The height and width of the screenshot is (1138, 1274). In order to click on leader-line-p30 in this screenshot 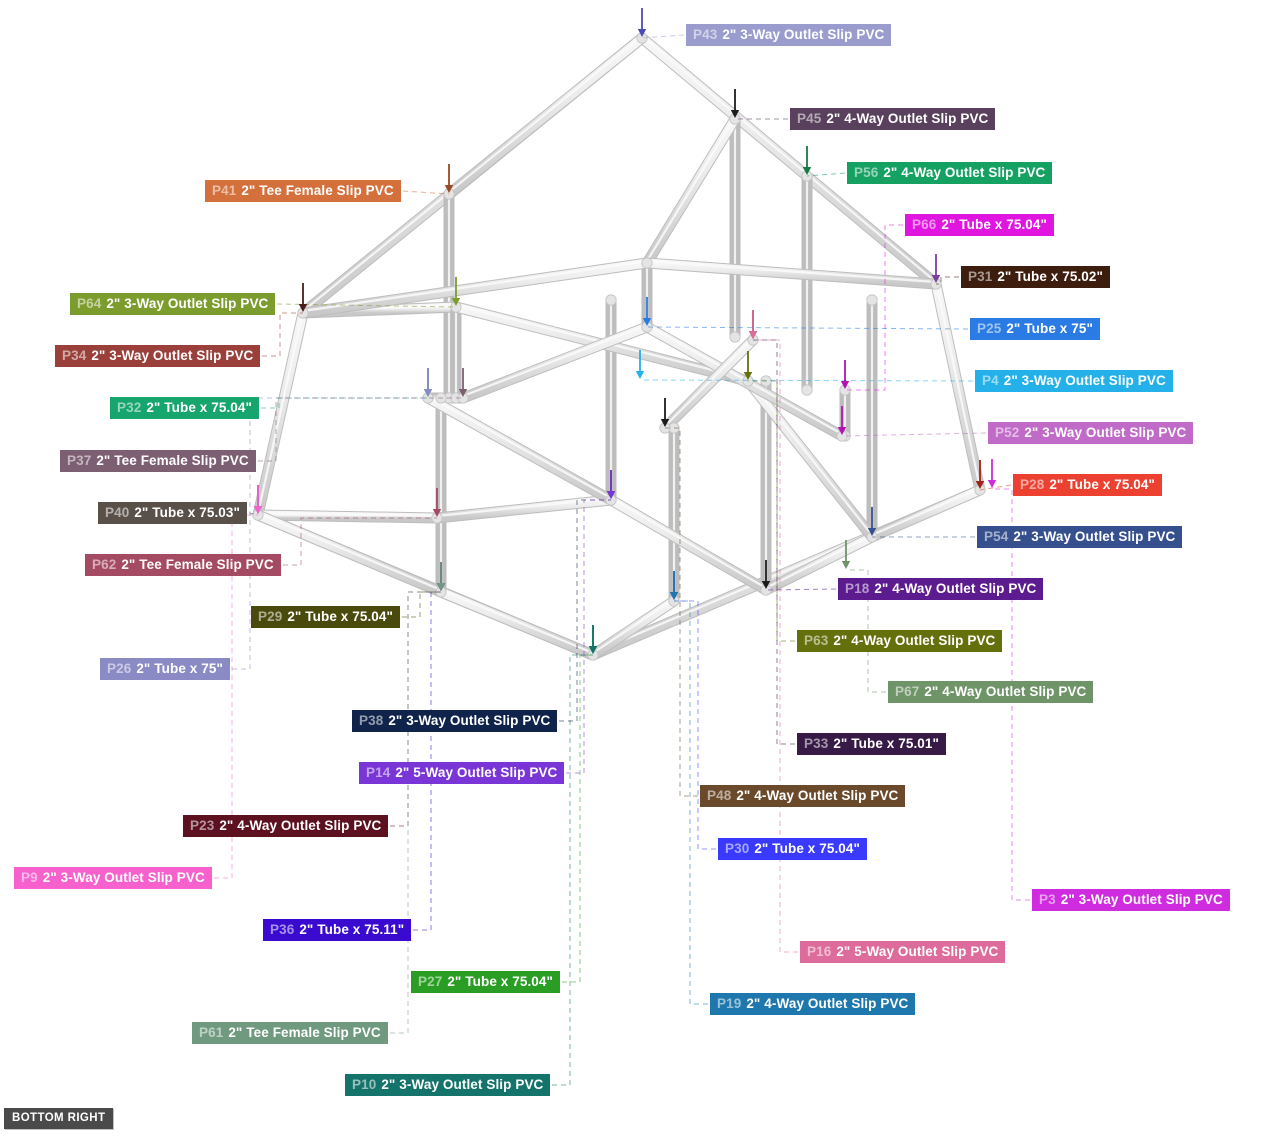, I will do `click(695, 725)`.